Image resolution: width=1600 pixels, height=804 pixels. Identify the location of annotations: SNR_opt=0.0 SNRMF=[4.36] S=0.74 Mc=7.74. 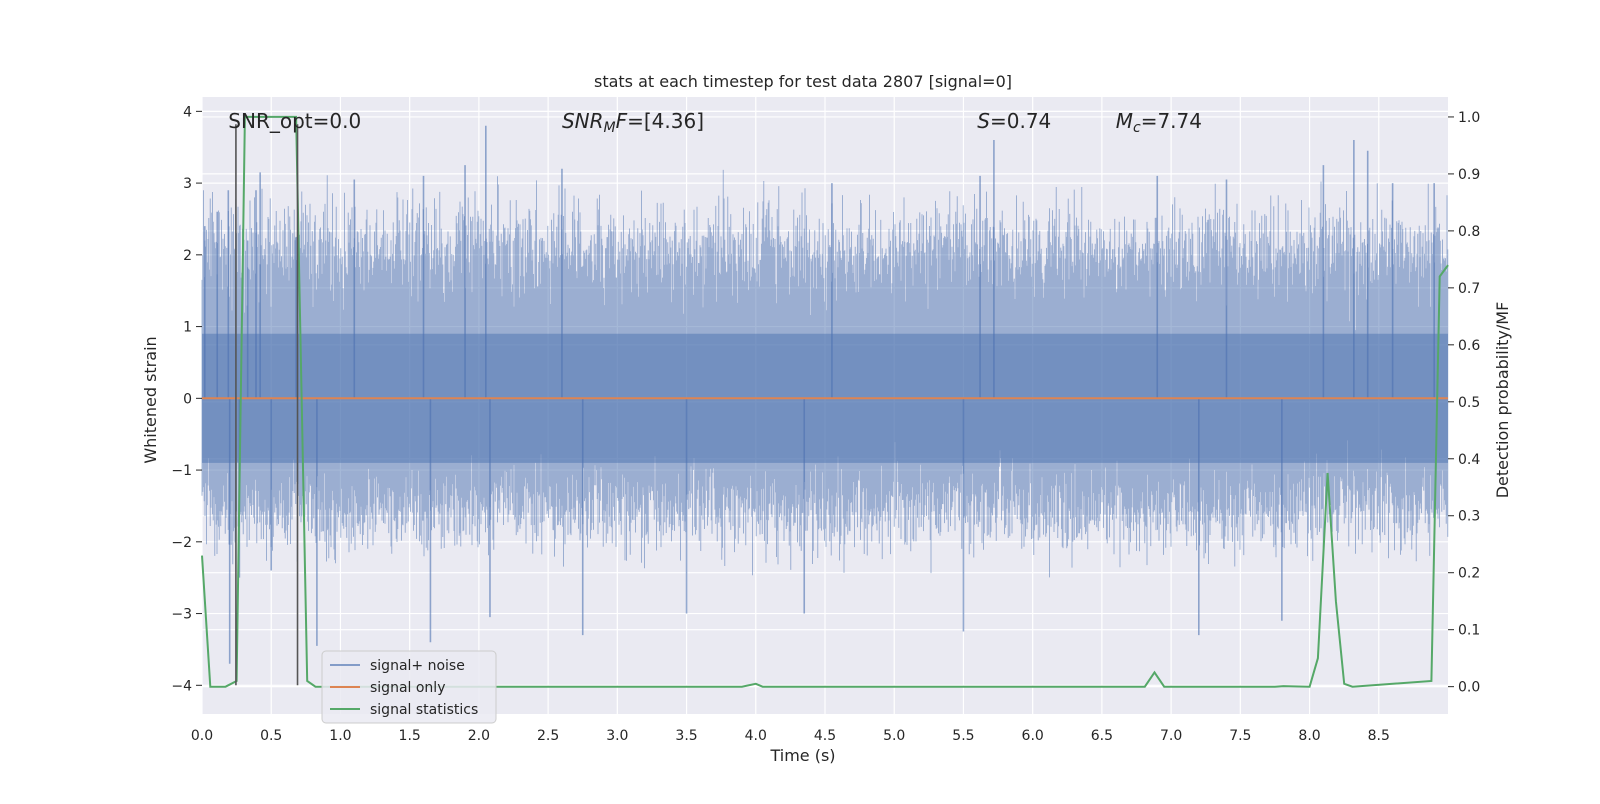
(715, 122).